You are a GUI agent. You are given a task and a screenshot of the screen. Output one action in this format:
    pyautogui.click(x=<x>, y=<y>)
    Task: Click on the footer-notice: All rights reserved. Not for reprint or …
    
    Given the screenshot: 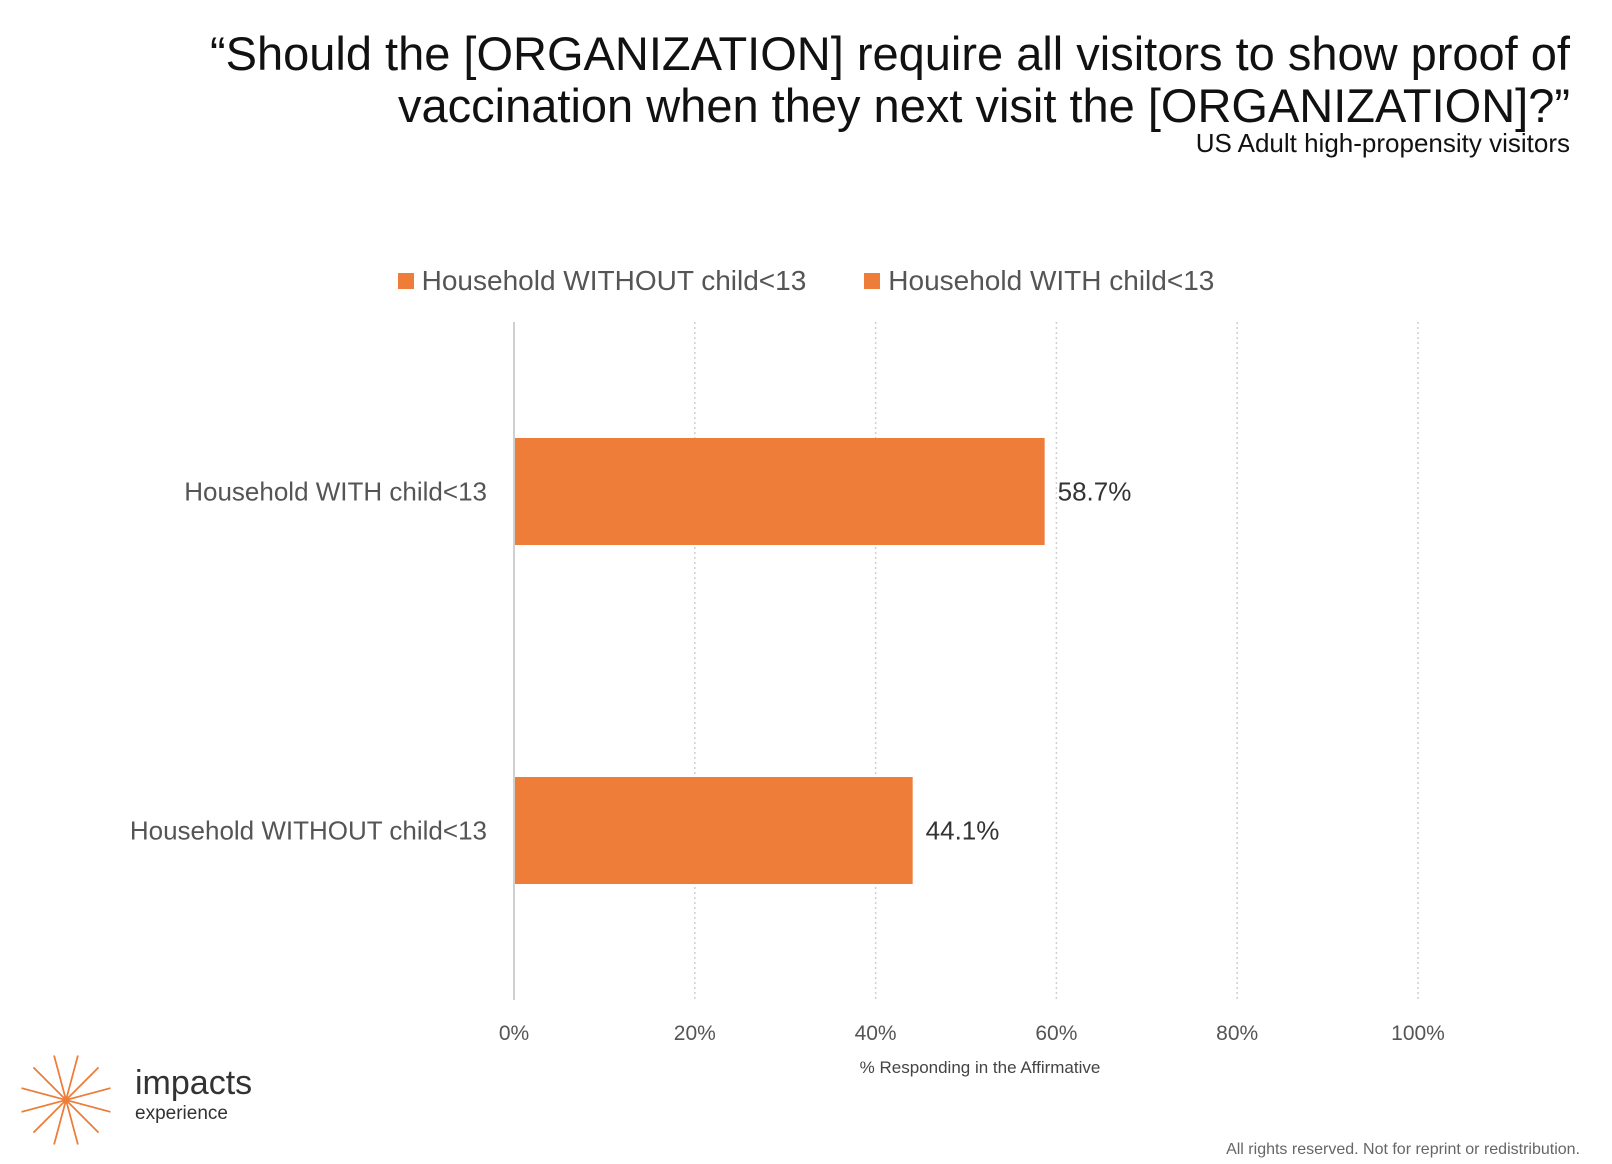 What is the action you would take?
    pyautogui.click(x=1403, y=1149)
    